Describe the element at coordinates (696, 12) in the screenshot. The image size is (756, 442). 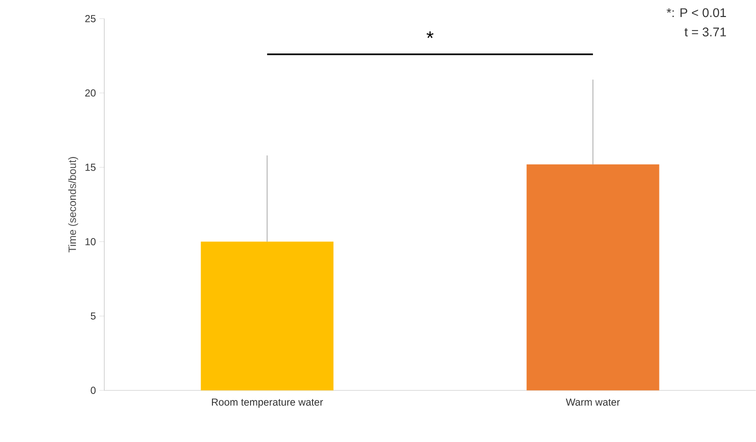
I see `text: *: P < 0.01` at that location.